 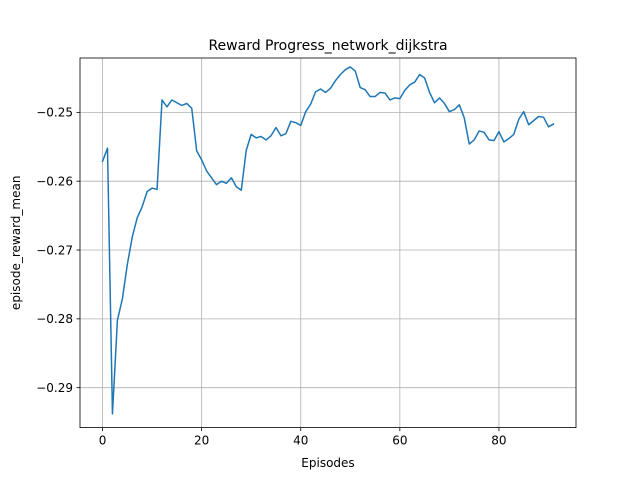 What do you see at coordinates (103, 441) in the screenshot?
I see `x-tick-label: 0` at bounding box center [103, 441].